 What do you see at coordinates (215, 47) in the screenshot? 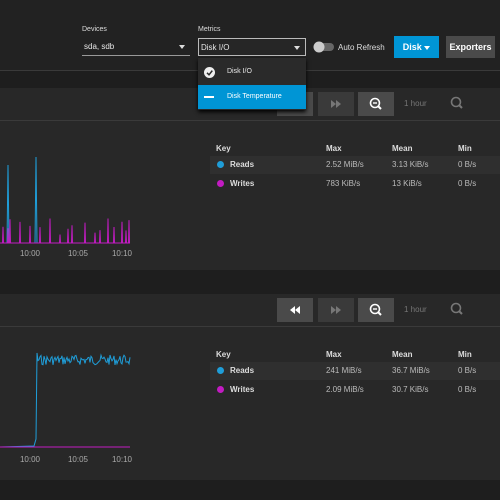
I see `metrics-value: Disk I/O` at bounding box center [215, 47].